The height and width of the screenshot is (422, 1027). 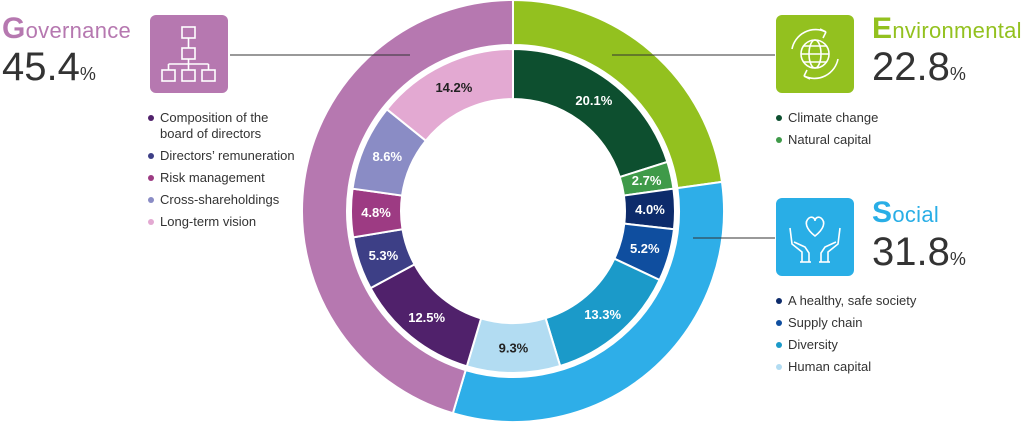 I want to click on legend-item: Directors’ remuneration, so click(x=224, y=156).